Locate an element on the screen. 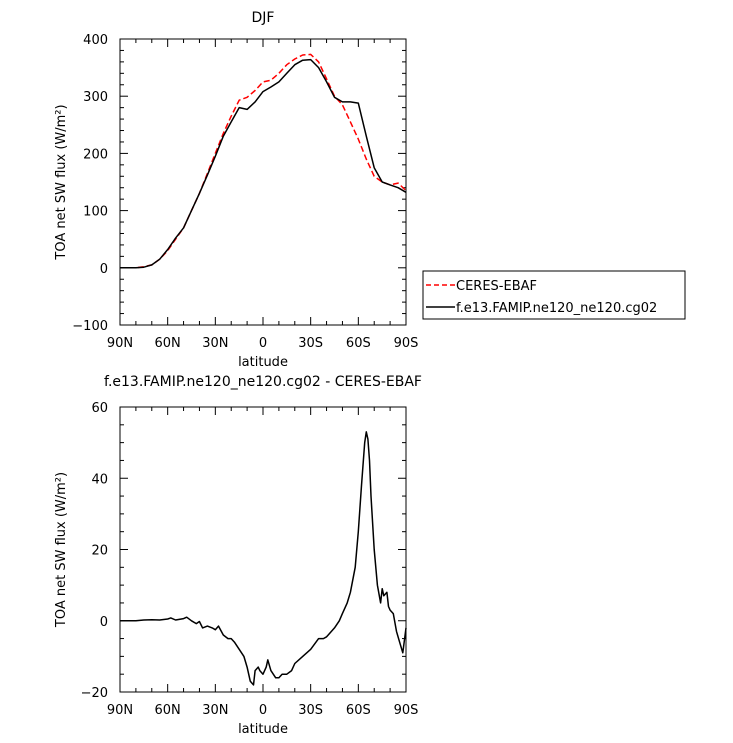 The image size is (733, 743). top-x-tick-label: 60S is located at coordinates (358, 343).